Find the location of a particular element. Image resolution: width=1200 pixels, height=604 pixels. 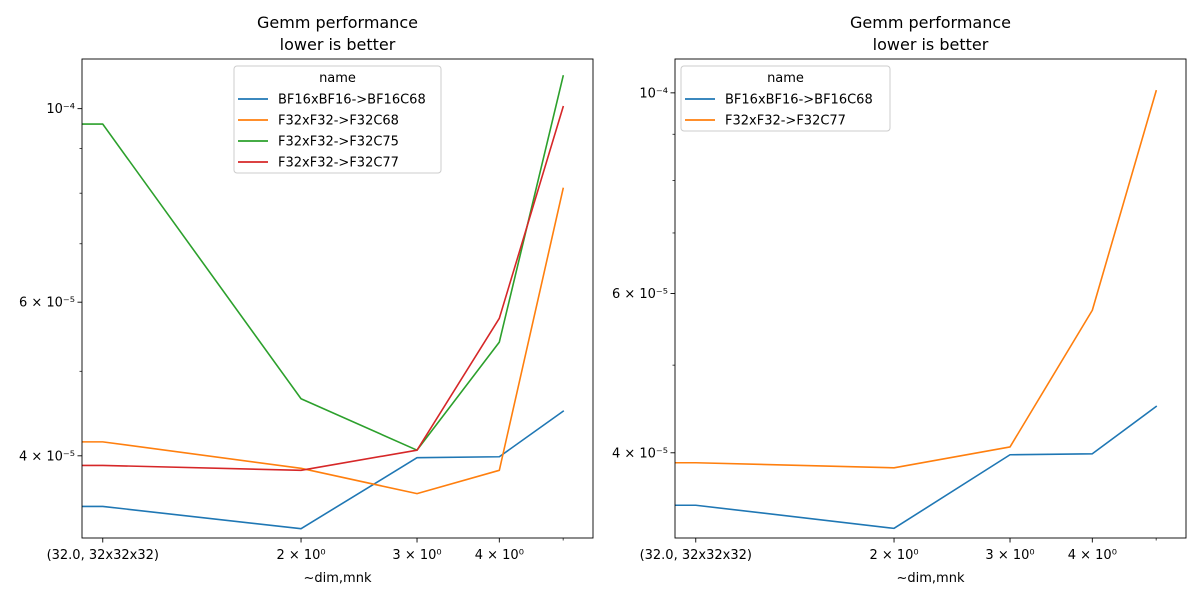

legend-entry-label: F32xF32->F32C75 is located at coordinates (338, 142).